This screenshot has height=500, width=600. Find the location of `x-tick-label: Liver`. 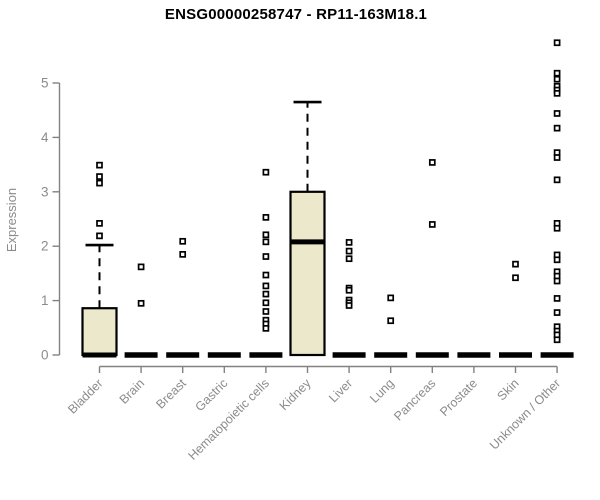

x-tick-label: Liver is located at coordinates (340, 390).